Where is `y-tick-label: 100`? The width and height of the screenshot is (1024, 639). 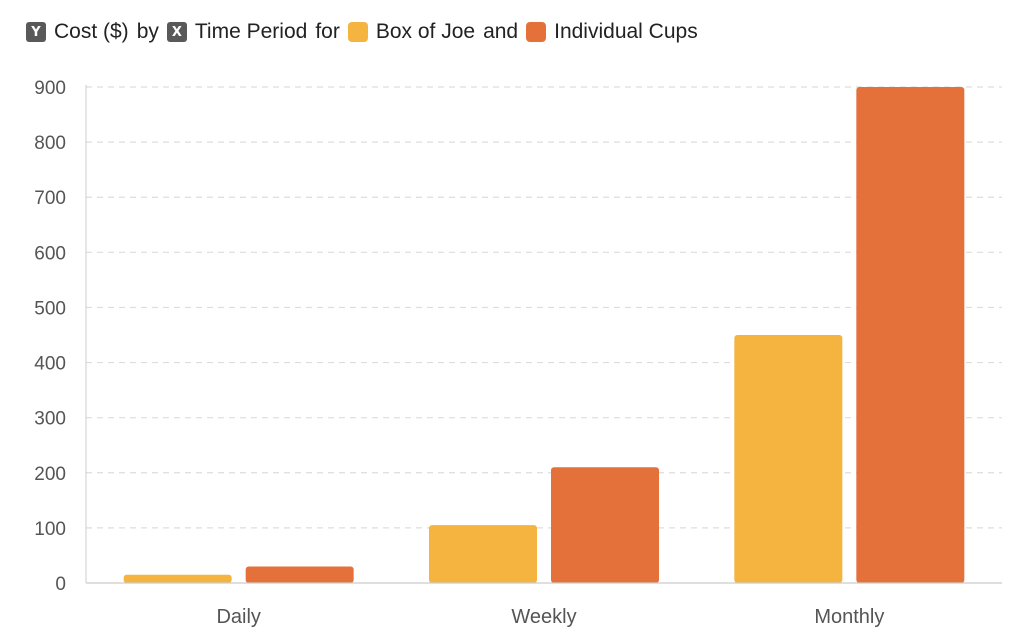 y-tick-label: 100 is located at coordinates (50, 529).